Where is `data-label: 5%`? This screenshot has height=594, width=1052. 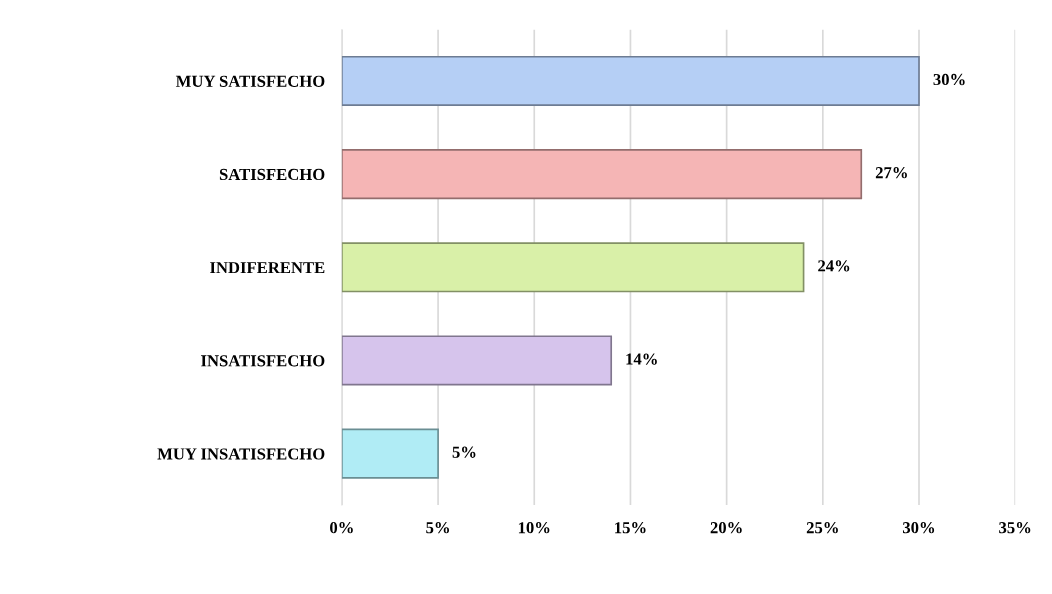
data-label: 5% is located at coordinates (464, 452).